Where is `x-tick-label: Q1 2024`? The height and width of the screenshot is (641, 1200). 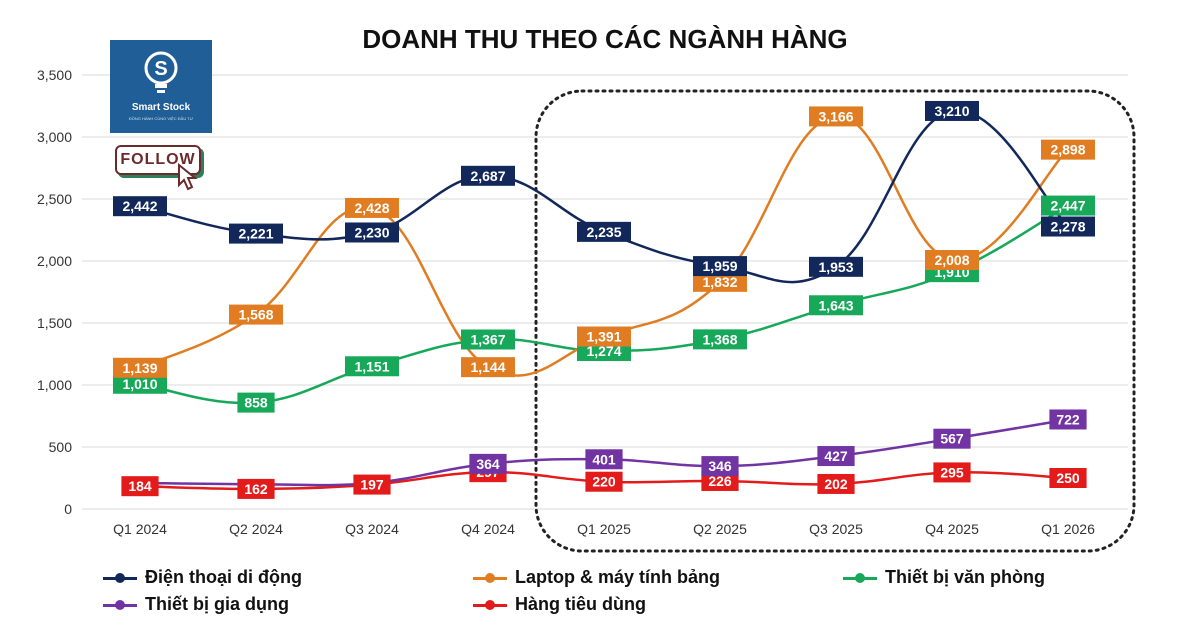
x-tick-label: Q1 2024 is located at coordinates (140, 529).